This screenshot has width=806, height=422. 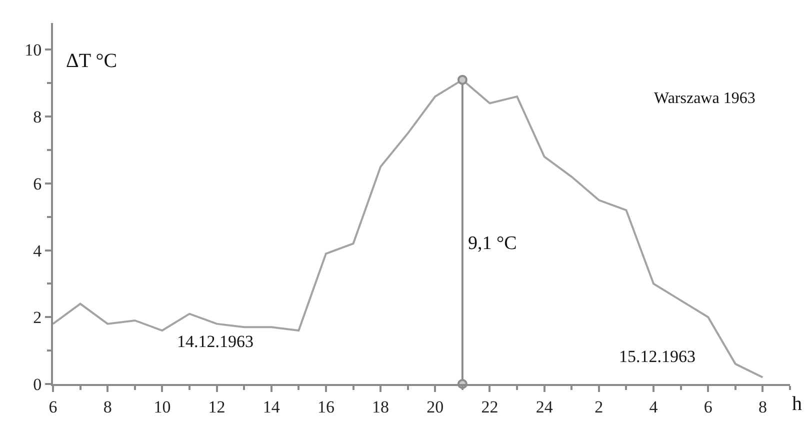 What do you see at coordinates (92, 61) in the screenshot?
I see `y-axis-title: ΔT °C` at bounding box center [92, 61].